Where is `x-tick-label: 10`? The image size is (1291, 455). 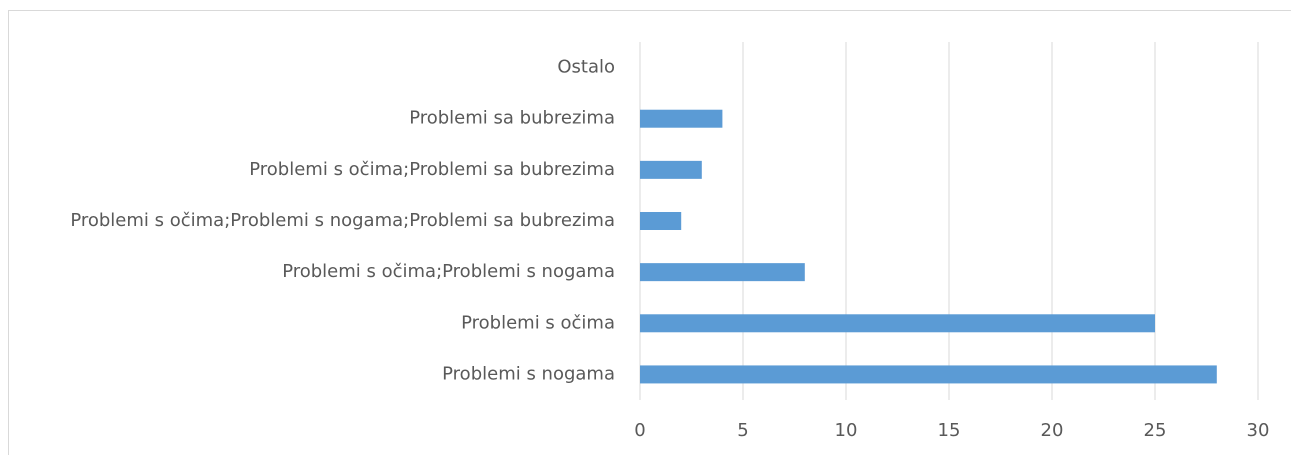
x-tick-label: 10 is located at coordinates (846, 430).